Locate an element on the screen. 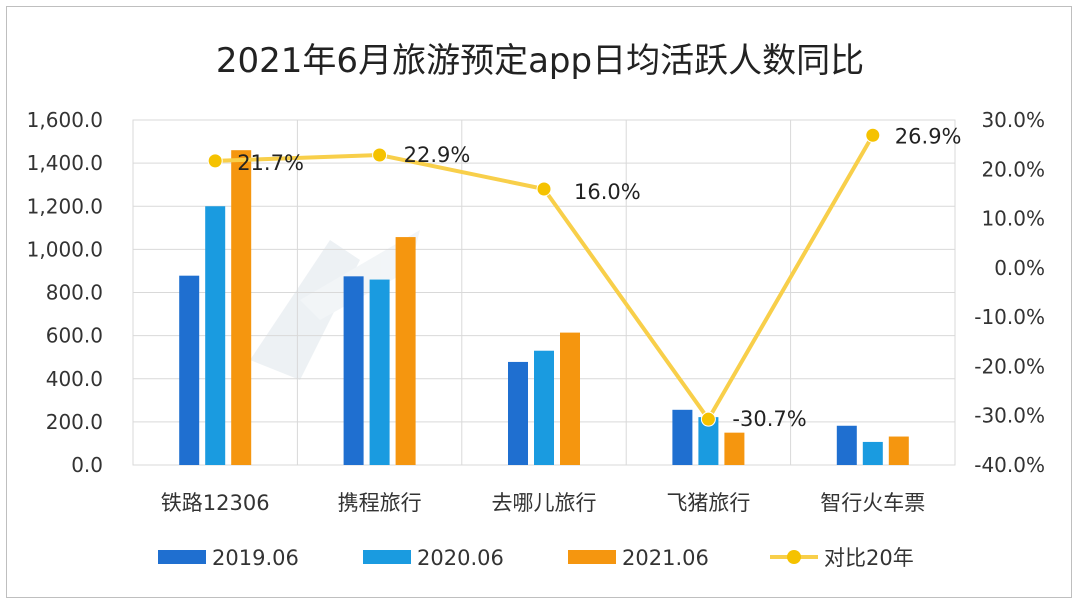  category-label: 铁路12306 is located at coordinates (215, 503).